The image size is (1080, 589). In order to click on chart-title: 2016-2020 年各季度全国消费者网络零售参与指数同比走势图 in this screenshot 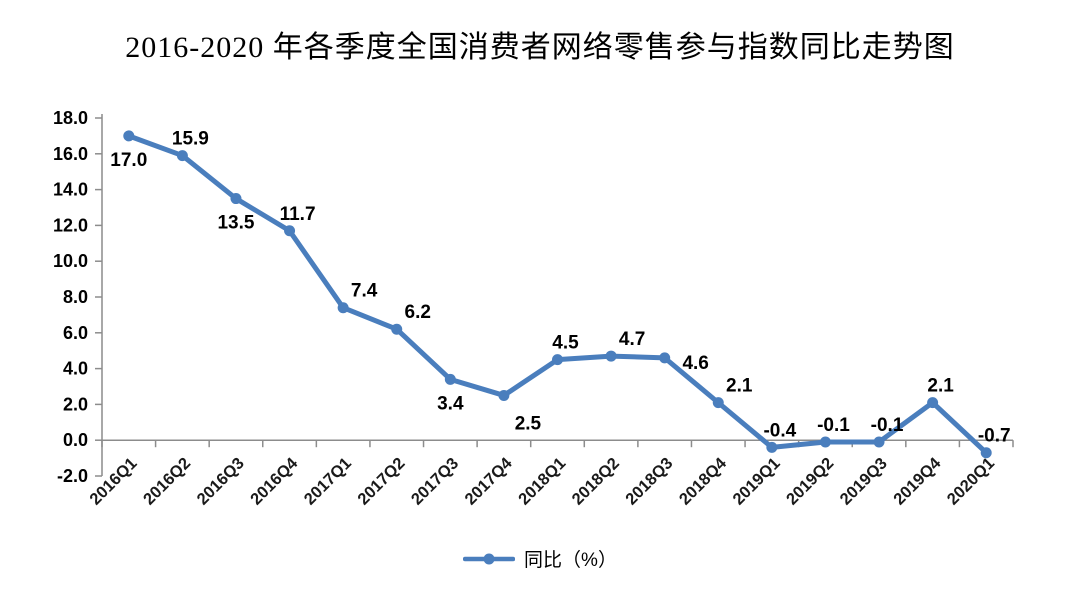, I will do `click(540, 47)`.